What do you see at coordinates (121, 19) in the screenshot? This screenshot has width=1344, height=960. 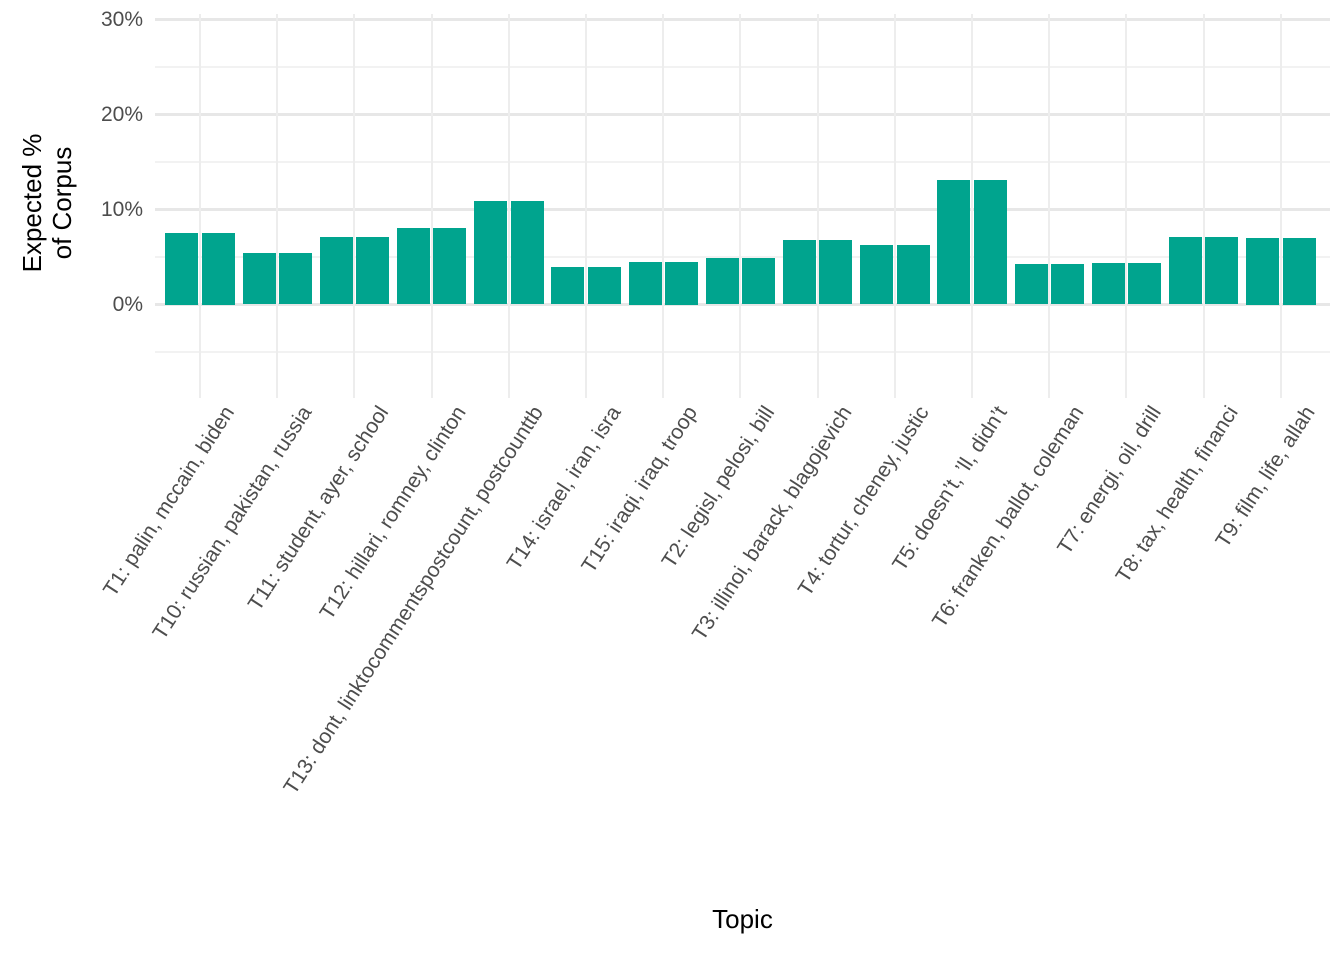 I see `y-tick-label: 30%` at bounding box center [121, 19].